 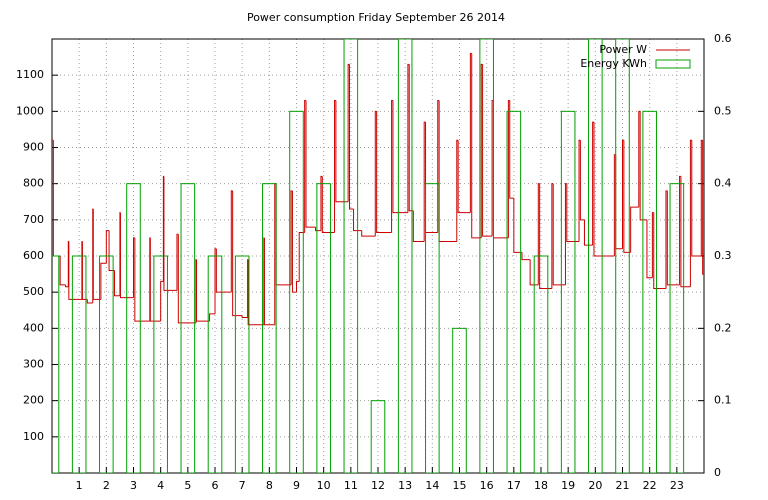 What do you see at coordinates (33, 400) in the screenshot?
I see `y-tick-label: 200` at bounding box center [33, 400].